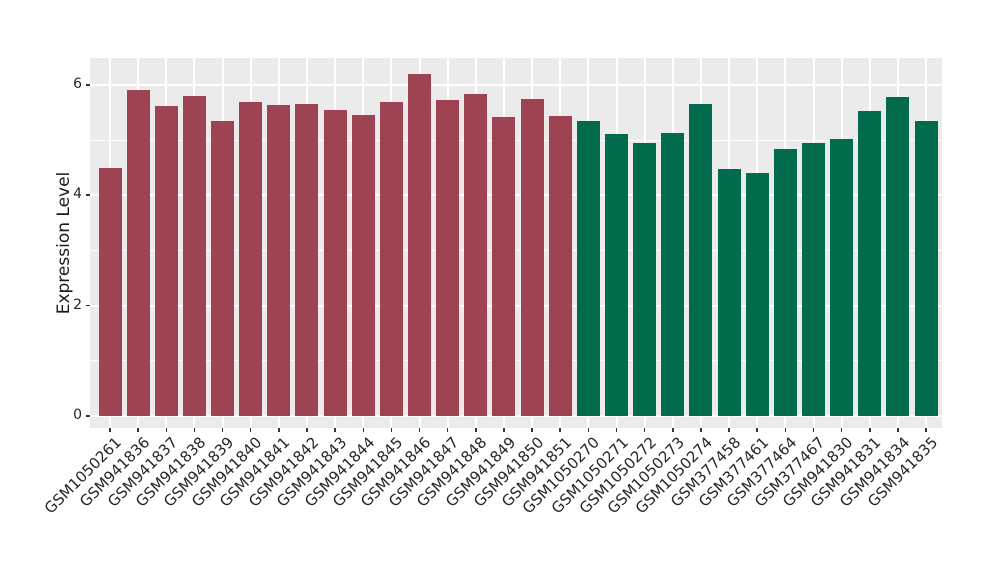  Describe the element at coordinates (77, 83) in the screenshot. I see `y-tick-label: 6` at that location.